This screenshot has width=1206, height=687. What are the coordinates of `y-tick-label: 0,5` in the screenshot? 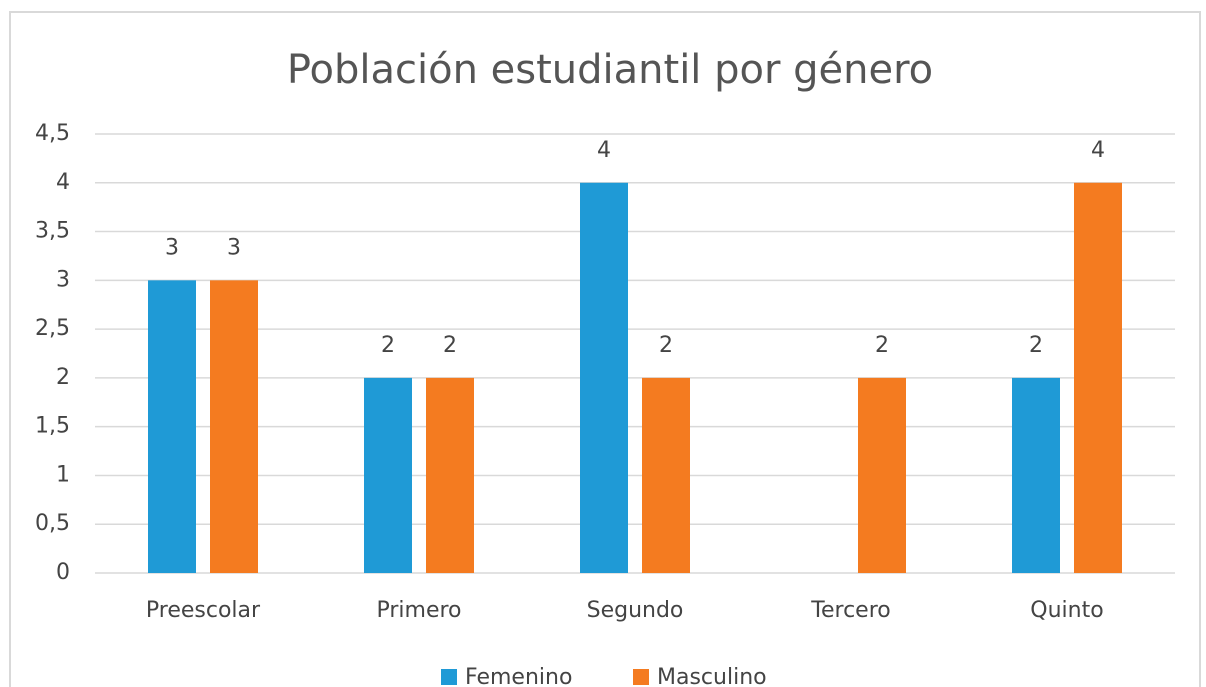 It's located at (52, 523).